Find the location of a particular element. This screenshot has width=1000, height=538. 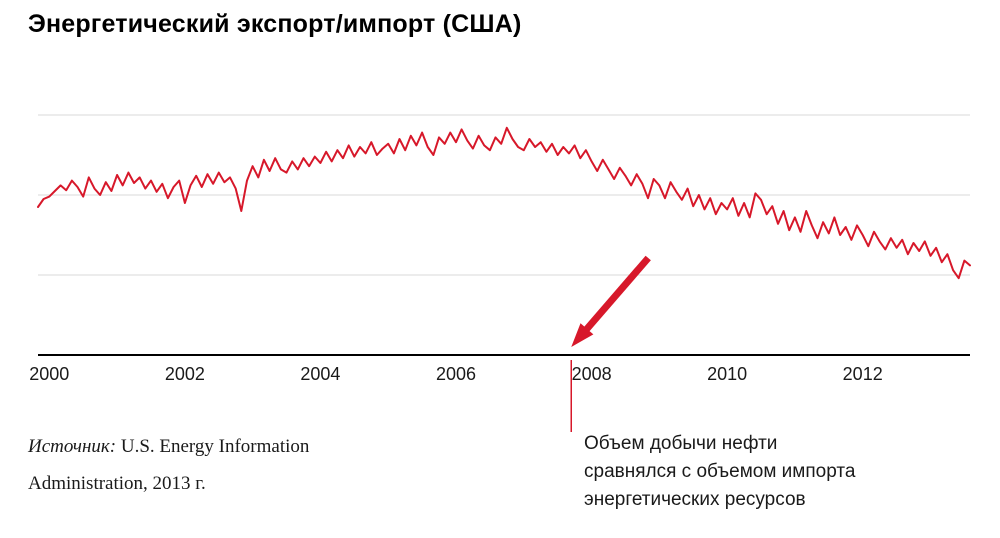

x-tick-label: 2000 is located at coordinates (49, 374).